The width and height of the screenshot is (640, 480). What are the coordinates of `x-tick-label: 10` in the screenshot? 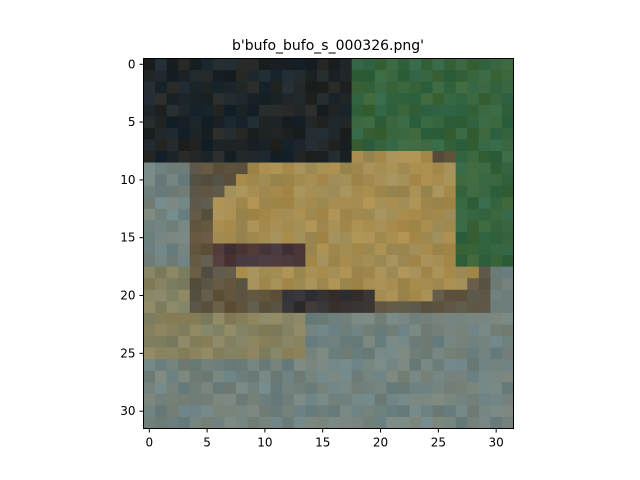 It's located at (264, 443).